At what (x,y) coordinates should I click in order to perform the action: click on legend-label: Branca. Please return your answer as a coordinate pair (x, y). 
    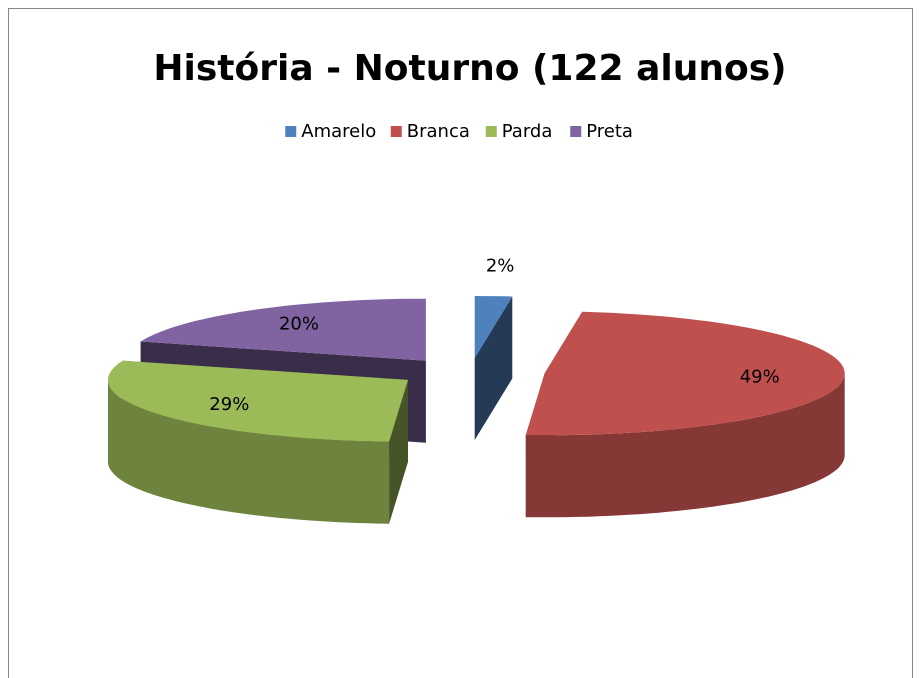
    Looking at the image, I should click on (438, 131).